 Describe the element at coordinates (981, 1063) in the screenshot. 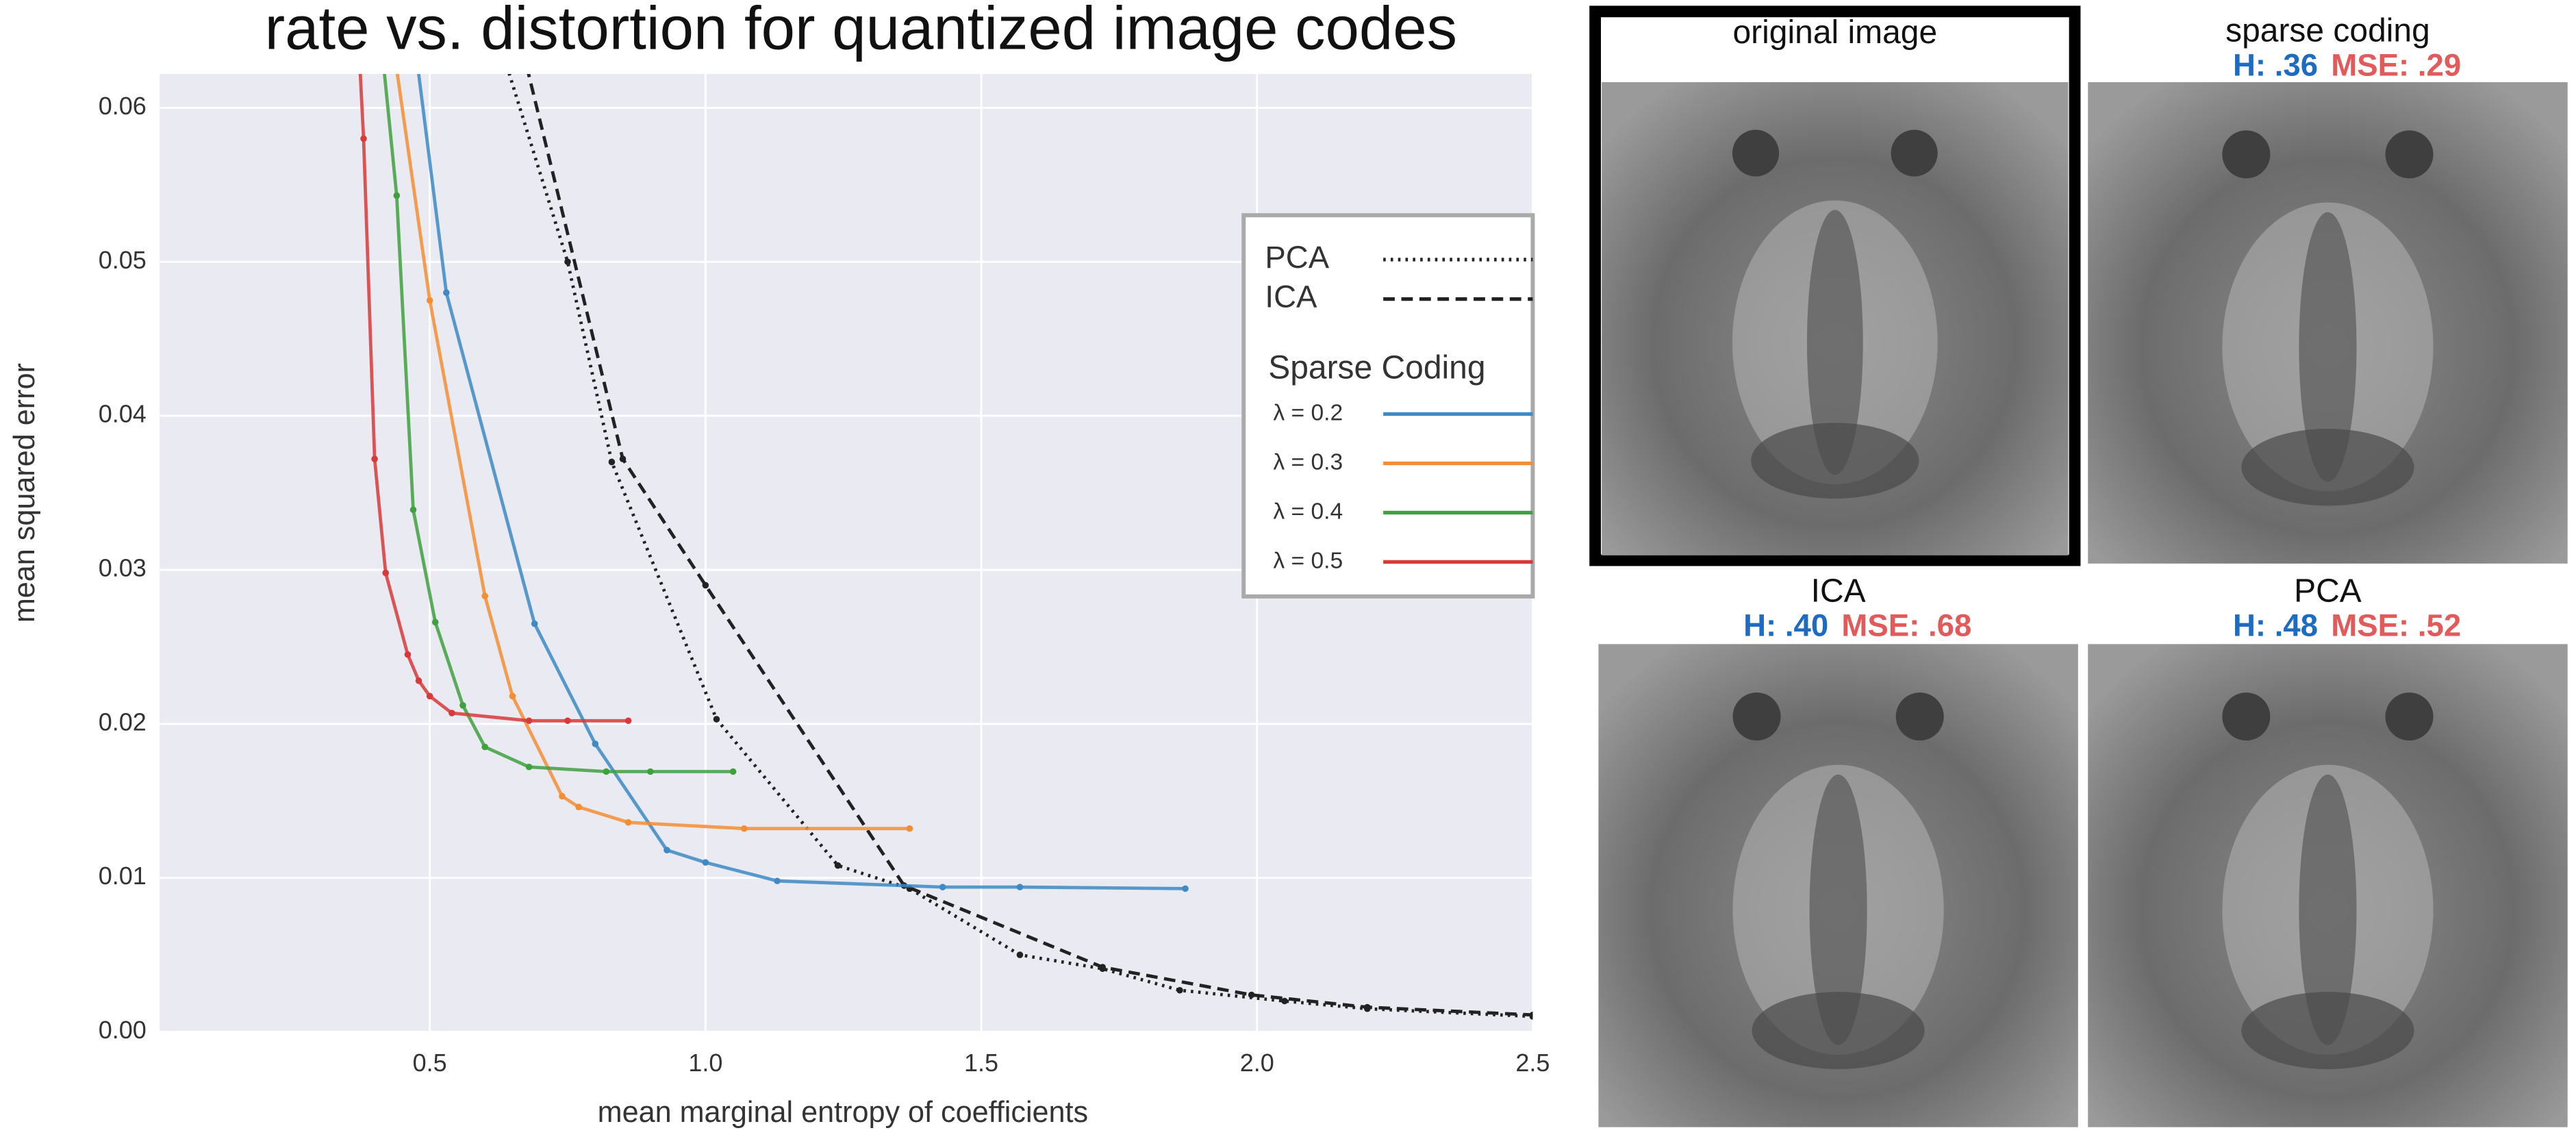

I see `x-tick-label: 1.5` at that location.